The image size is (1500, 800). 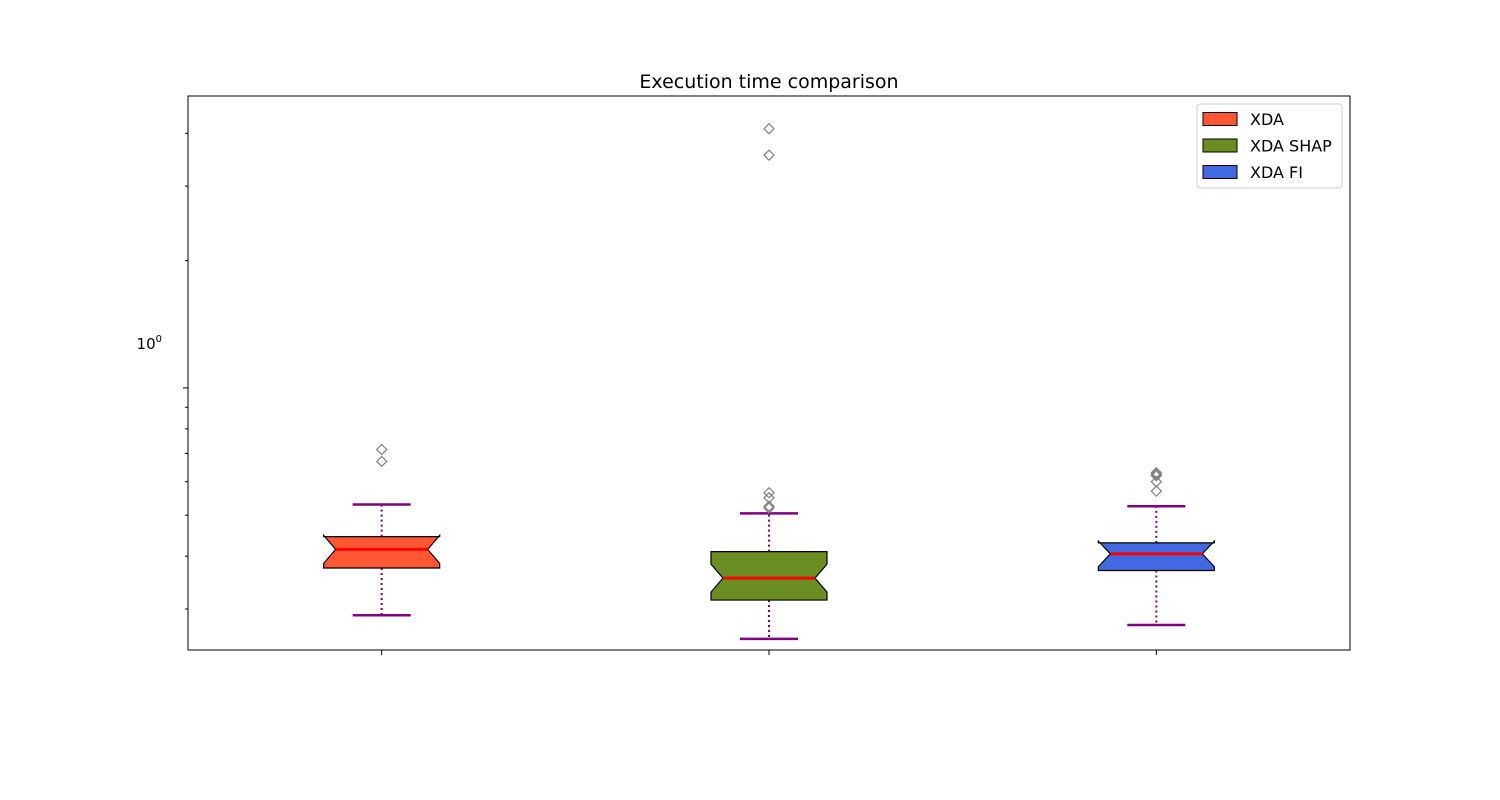 I want to click on box-xda-fi, so click(x=1156, y=546).